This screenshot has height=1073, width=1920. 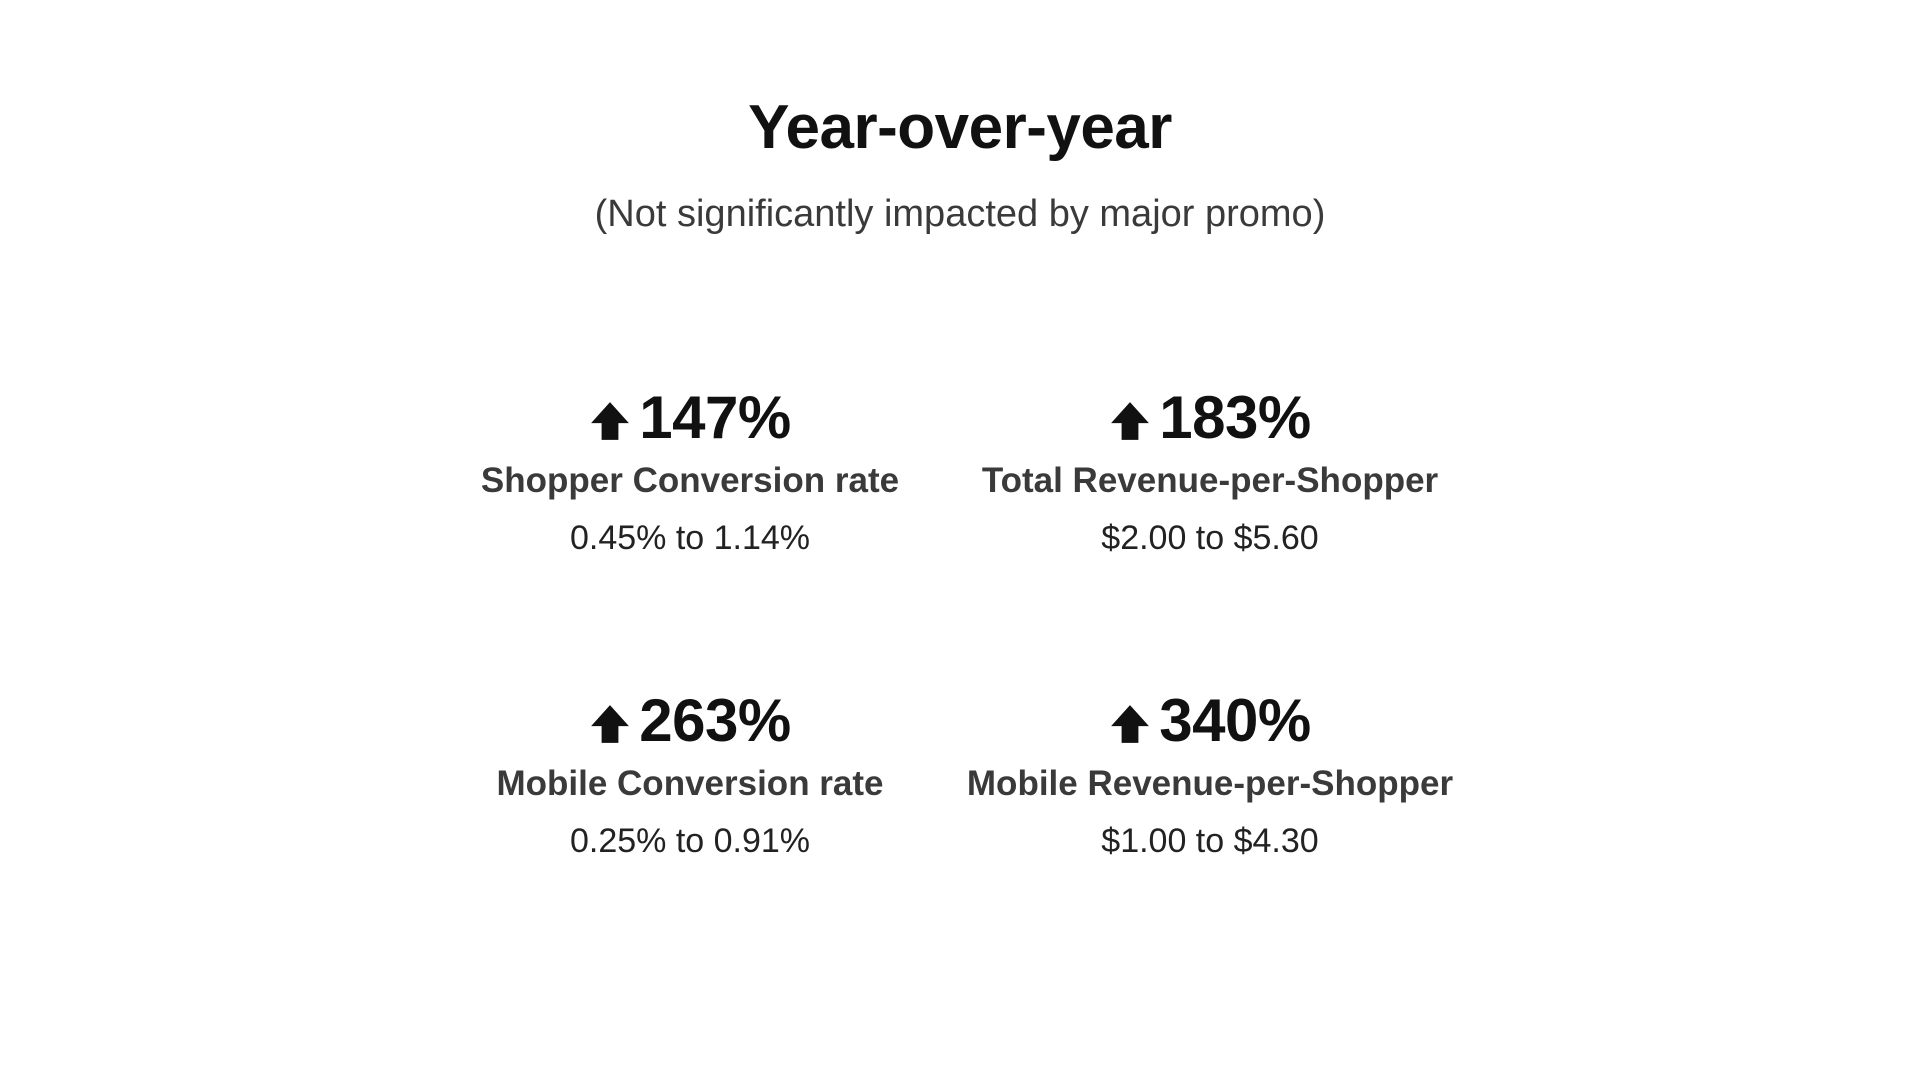 I want to click on stat-range: $1.00 to $4.30, so click(x=1210, y=841).